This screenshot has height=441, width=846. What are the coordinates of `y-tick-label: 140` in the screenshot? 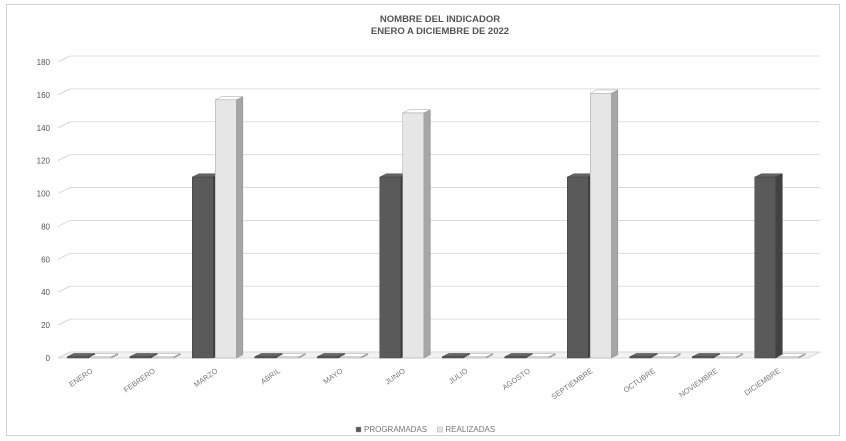 It's located at (44, 128).